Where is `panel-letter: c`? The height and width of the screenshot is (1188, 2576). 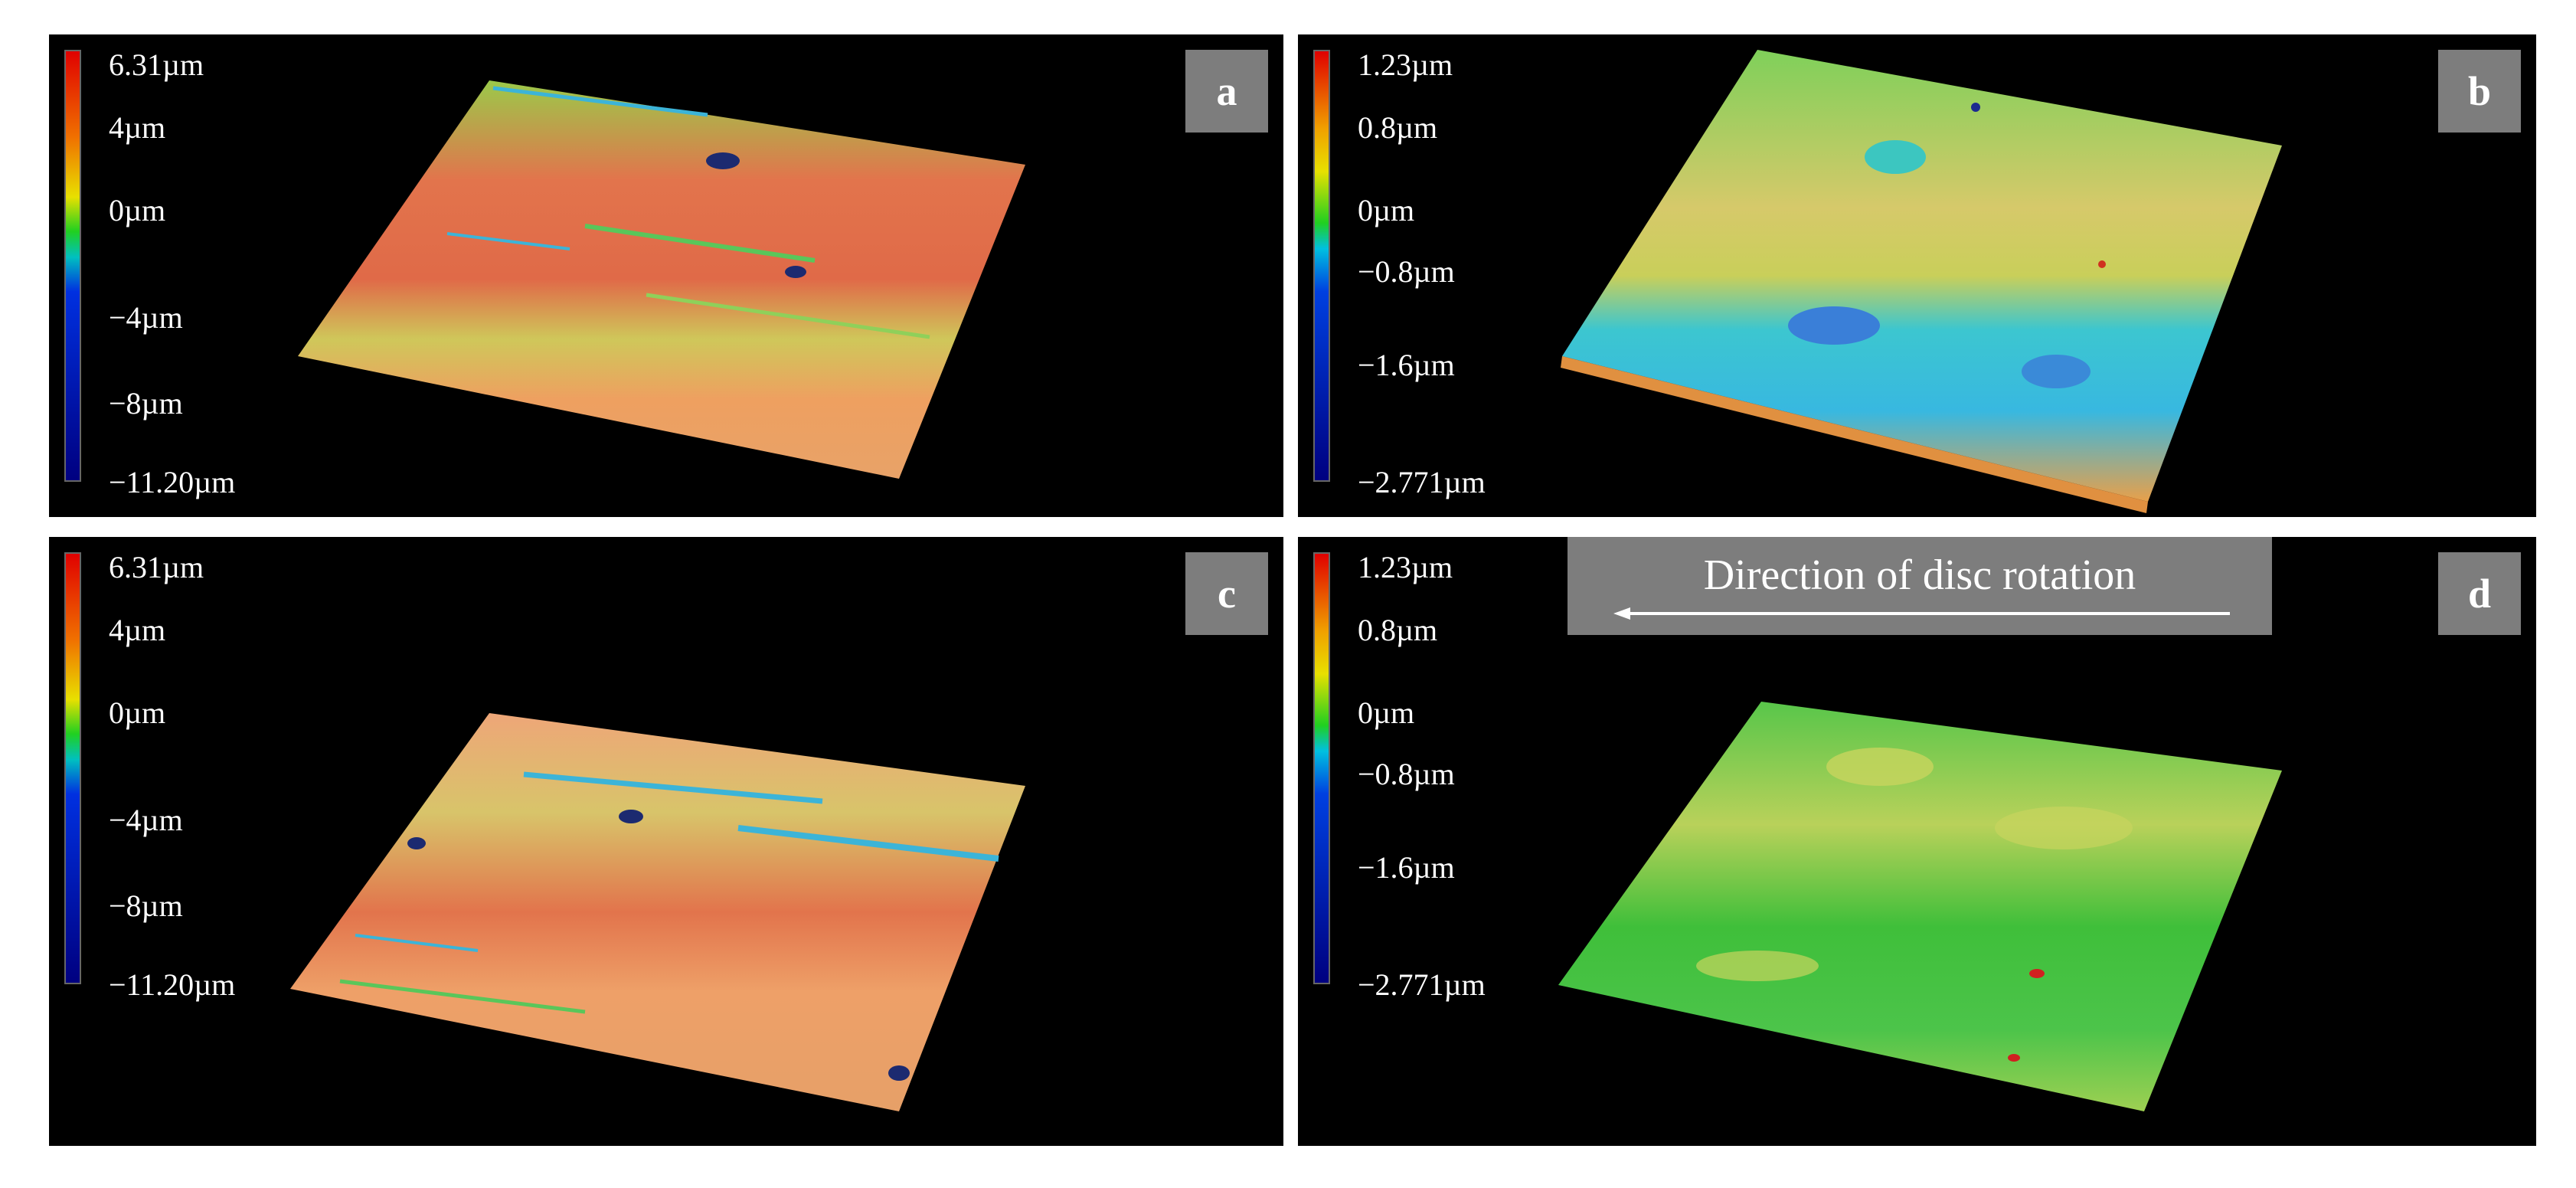
panel-letter: c is located at coordinates (1226, 593).